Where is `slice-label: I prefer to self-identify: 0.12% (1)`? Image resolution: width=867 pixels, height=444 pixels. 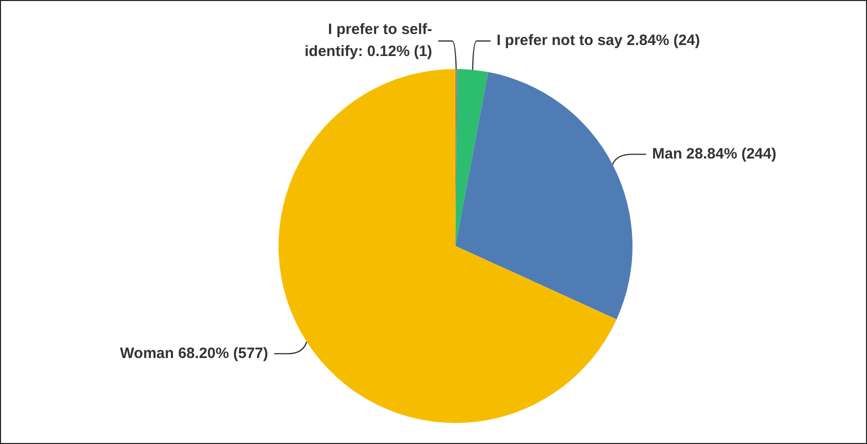
slice-label: I prefer to self-identify: 0.12% (1) is located at coordinates (368, 40).